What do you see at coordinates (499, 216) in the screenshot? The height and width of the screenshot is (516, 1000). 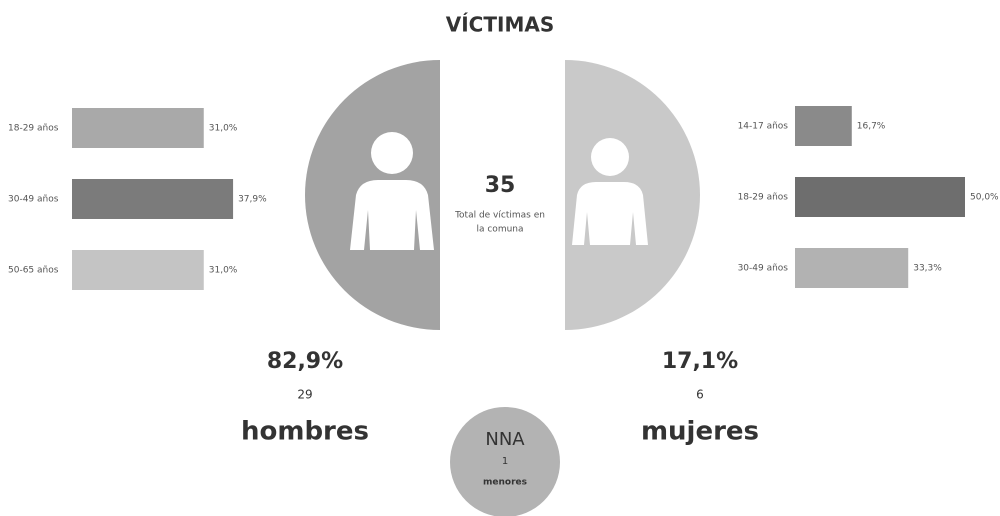 I see `total-label: Total de víctimas en` at bounding box center [499, 216].